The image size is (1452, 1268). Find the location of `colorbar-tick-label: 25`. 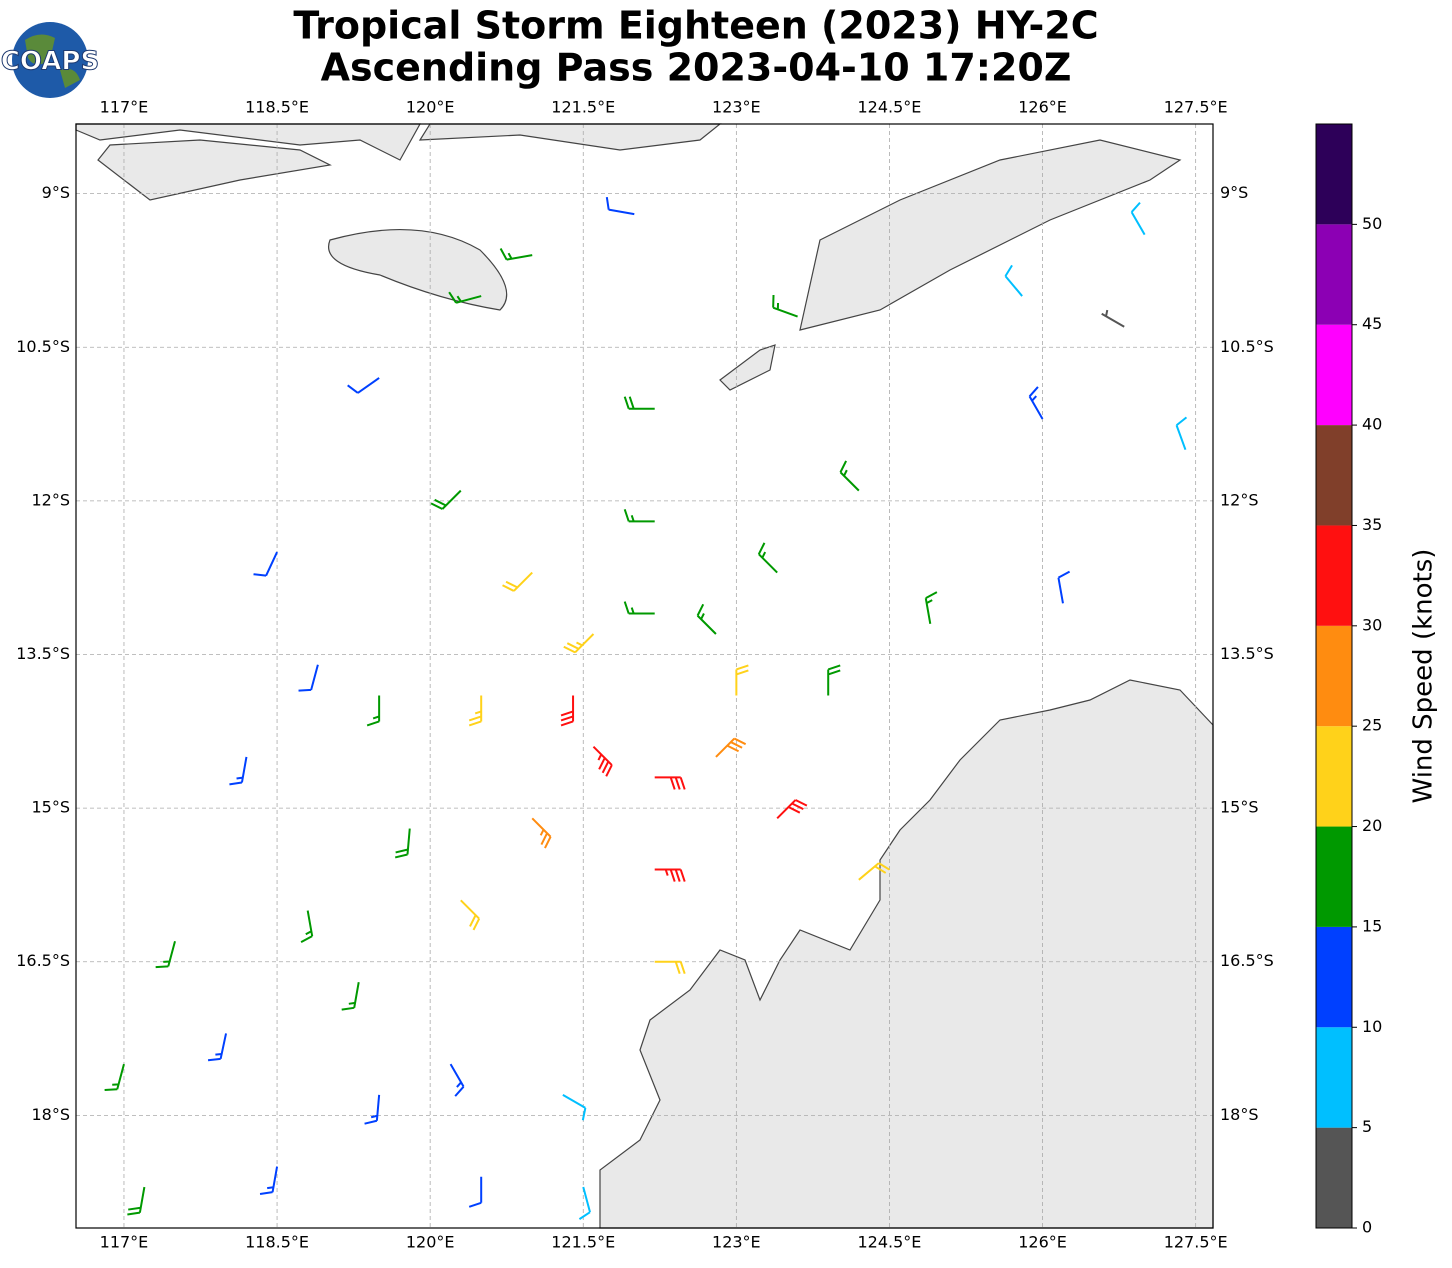

colorbar-tick-label: 25 is located at coordinates (1372, 725).